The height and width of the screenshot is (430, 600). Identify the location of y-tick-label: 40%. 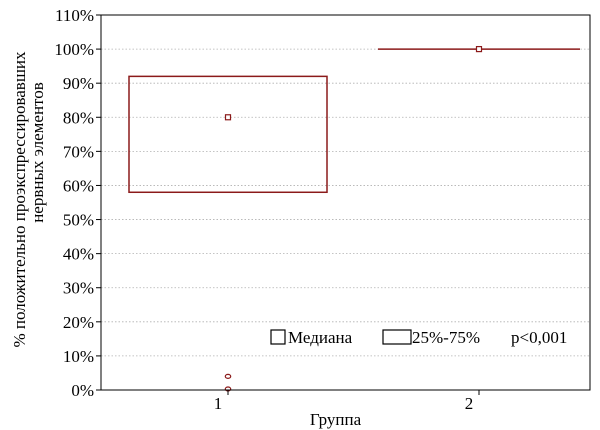
(78, 254).